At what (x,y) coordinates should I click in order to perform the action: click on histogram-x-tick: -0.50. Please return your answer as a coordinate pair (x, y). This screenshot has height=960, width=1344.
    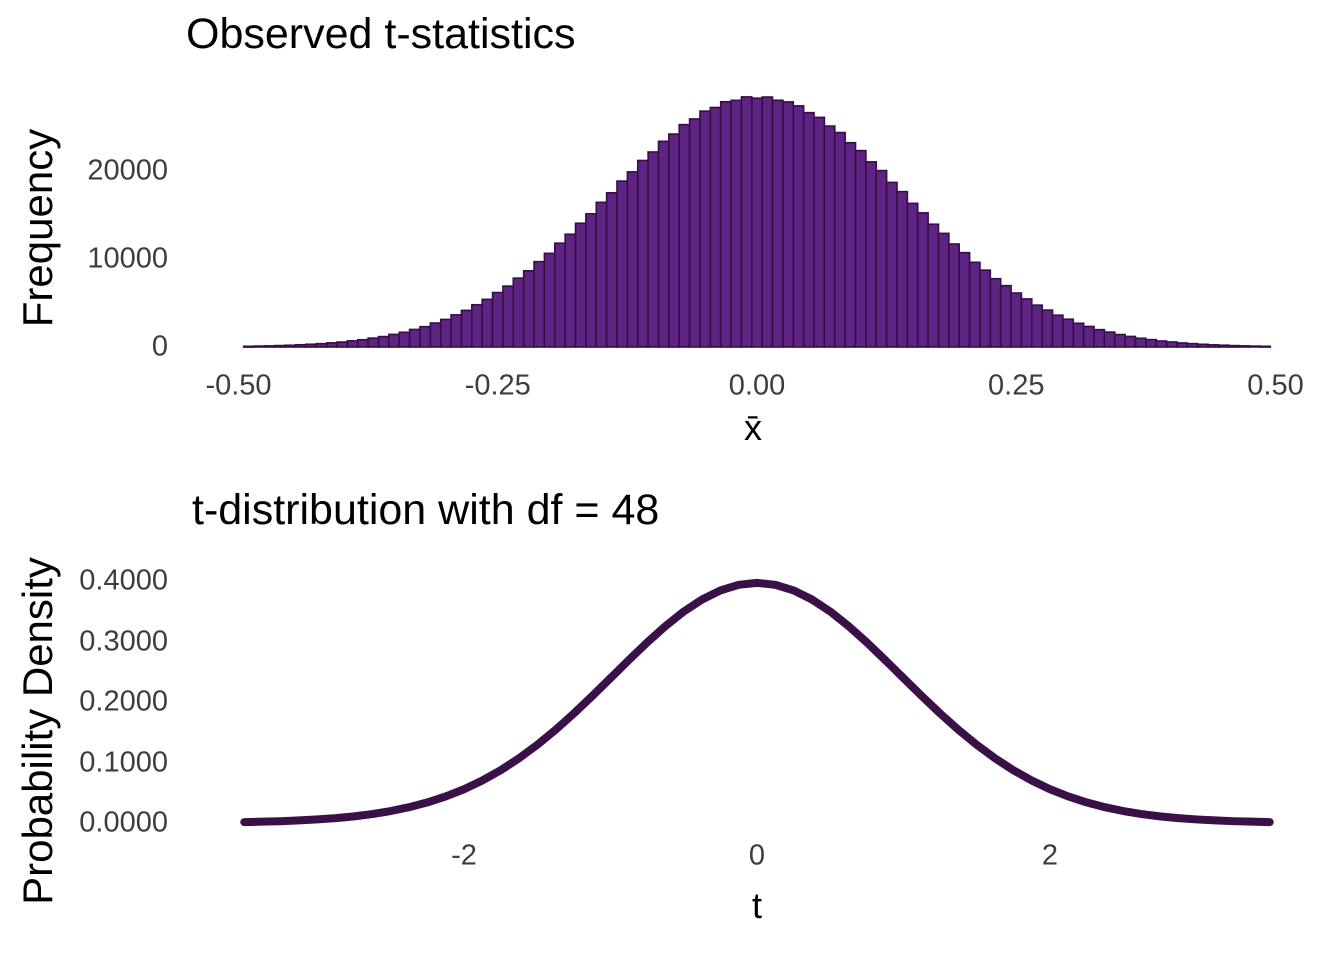
    Looking at the image, I should click on (238, 385).